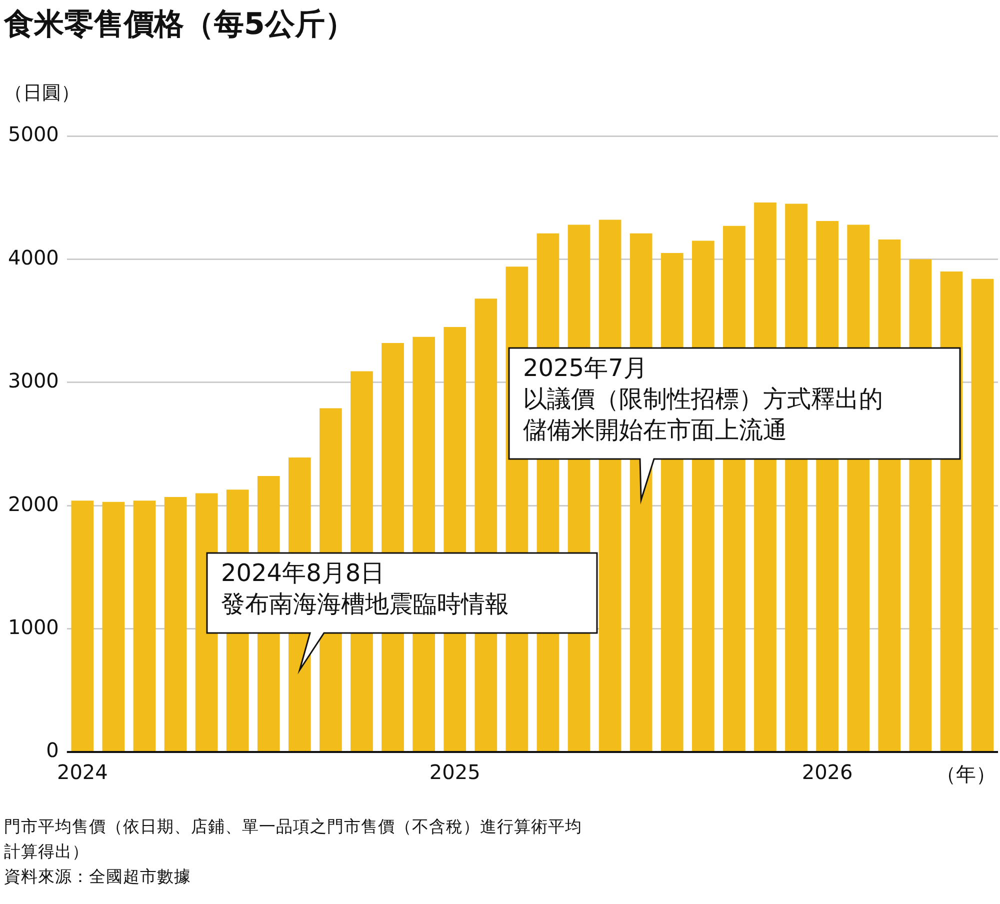 Image resolution: width=1000 pixels, height=904 pixels. What do you see at coordinates (365, 604) in the screenshot?
I see `annotation: 發布南海海槽地震臨時情報` at bounding box center [365, 604].